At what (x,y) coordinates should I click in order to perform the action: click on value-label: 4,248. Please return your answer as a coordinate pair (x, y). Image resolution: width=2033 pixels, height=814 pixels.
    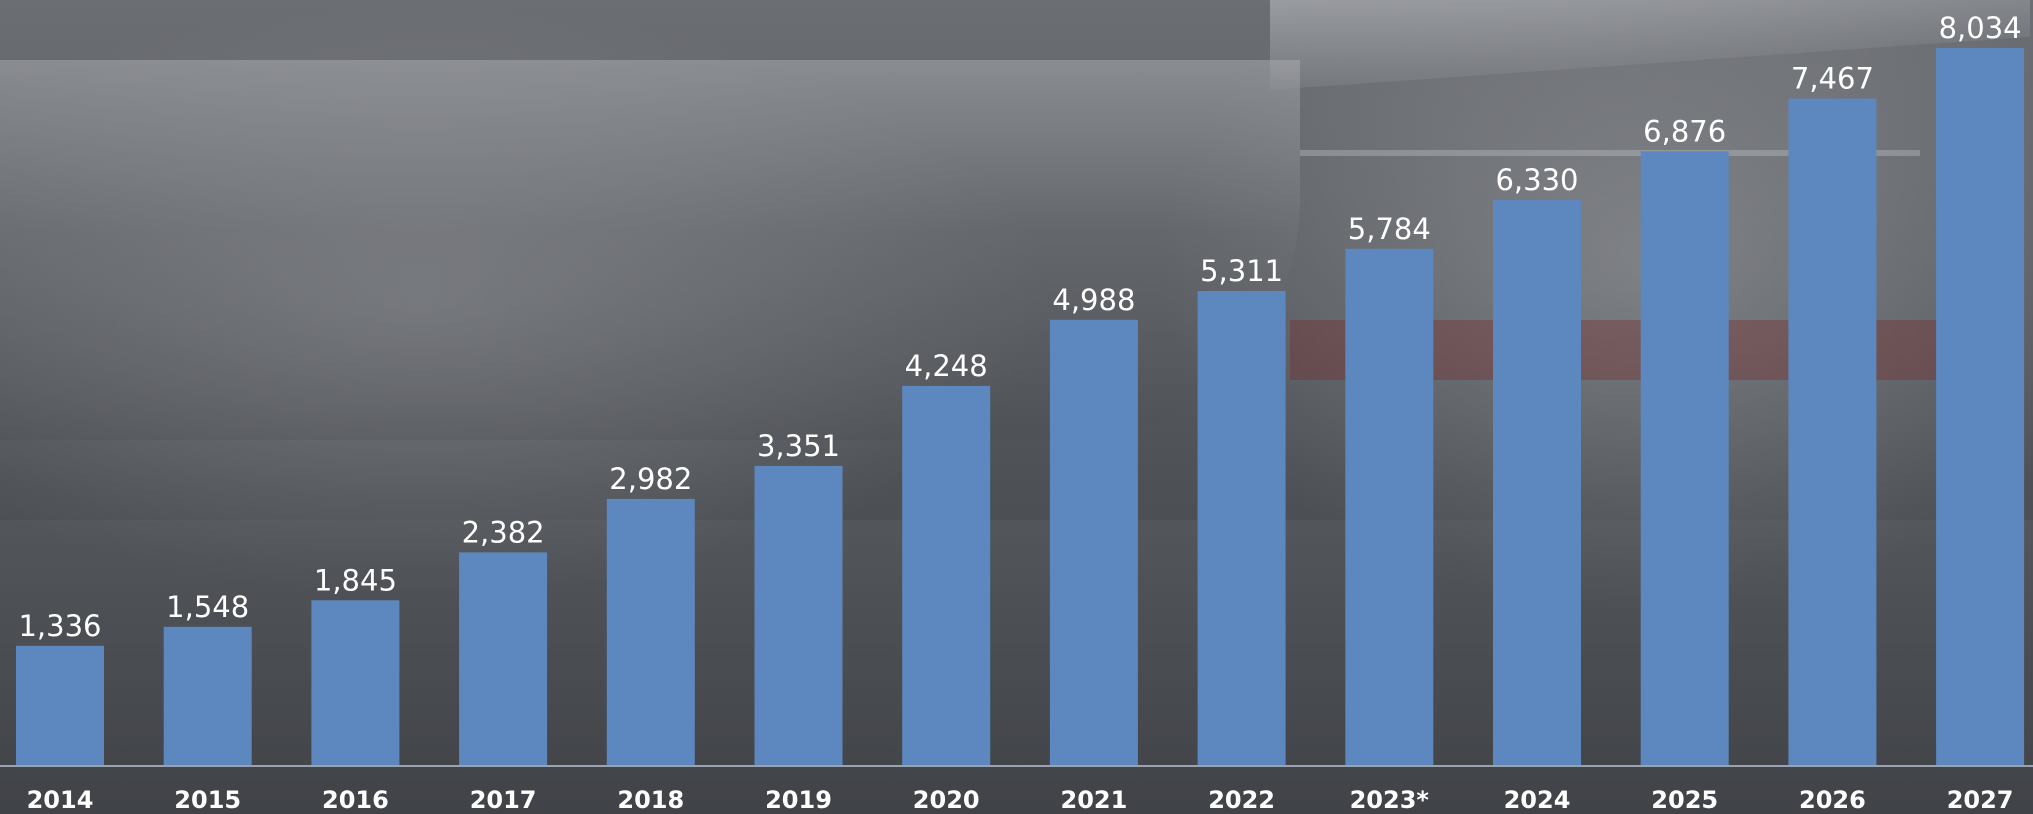
    Looking at the image, I should click on (946, 366).